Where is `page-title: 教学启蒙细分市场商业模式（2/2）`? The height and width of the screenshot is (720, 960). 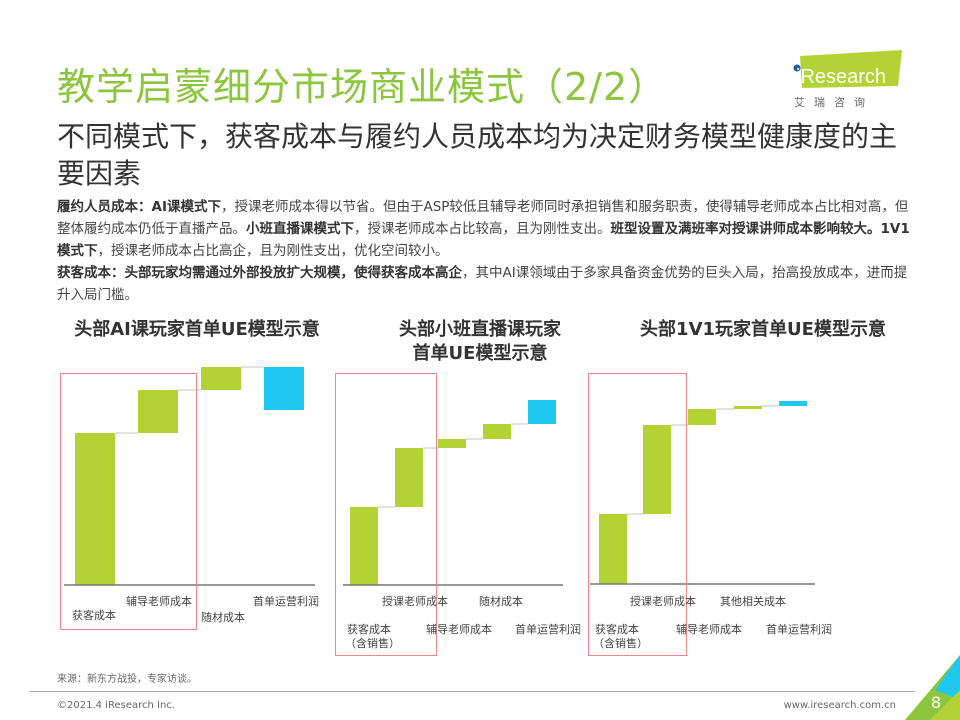 page-title: 教学启蒙细分市场商业模式（2/2） is located at coordinates (362, 87).